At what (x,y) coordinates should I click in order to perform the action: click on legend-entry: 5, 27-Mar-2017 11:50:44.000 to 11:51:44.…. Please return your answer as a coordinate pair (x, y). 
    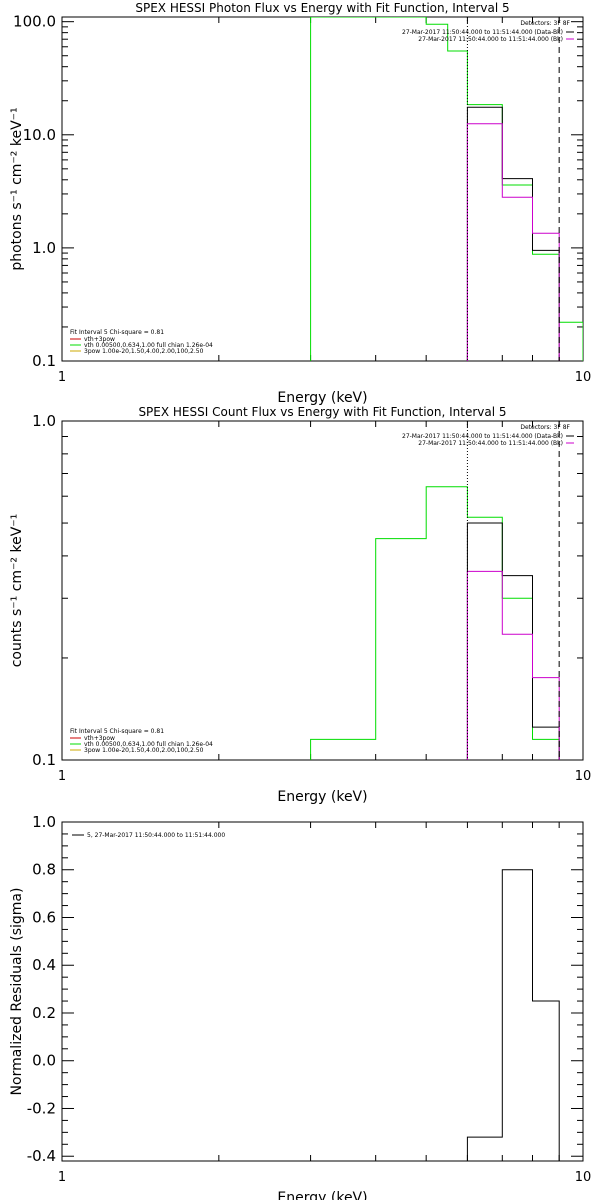
    Looking at the image, I should click on (156, 835).